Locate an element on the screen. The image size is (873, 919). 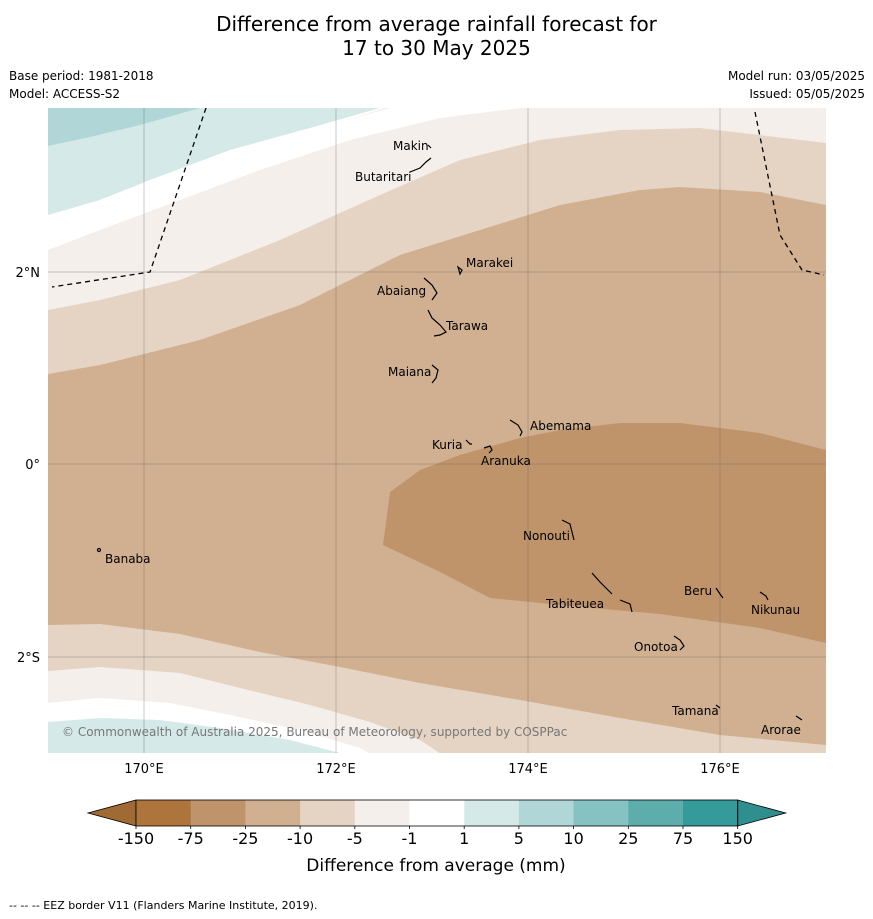
place-label-arorae: Arorae is located at coordinates (781, 730).